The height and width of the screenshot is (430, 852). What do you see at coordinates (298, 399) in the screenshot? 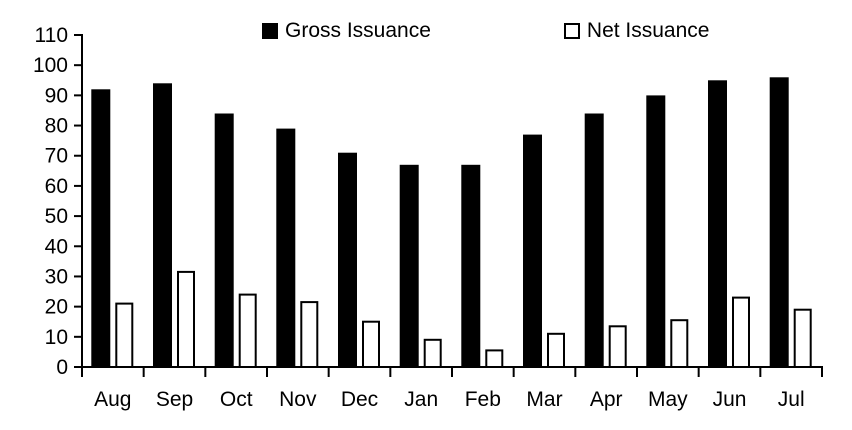
I see `x-axis-label-nov: Nov` at bounding box center [298, 399].